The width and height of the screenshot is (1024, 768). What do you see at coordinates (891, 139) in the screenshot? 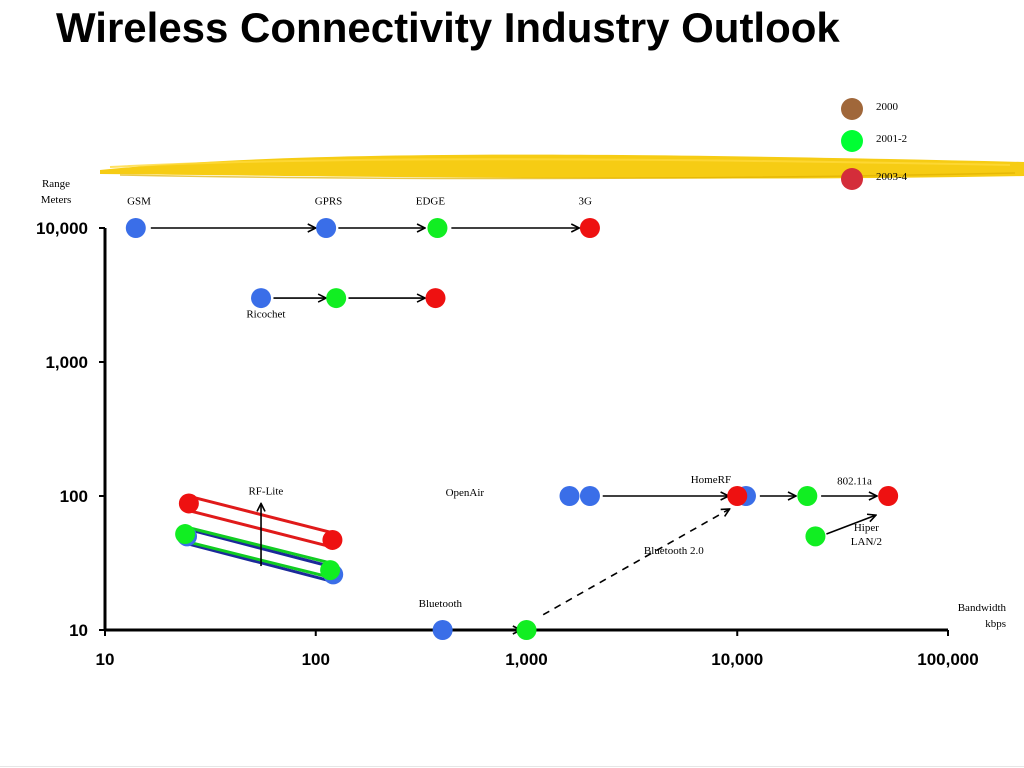
I see `legend-label: 2001-2` at bounding box center [891, 139].